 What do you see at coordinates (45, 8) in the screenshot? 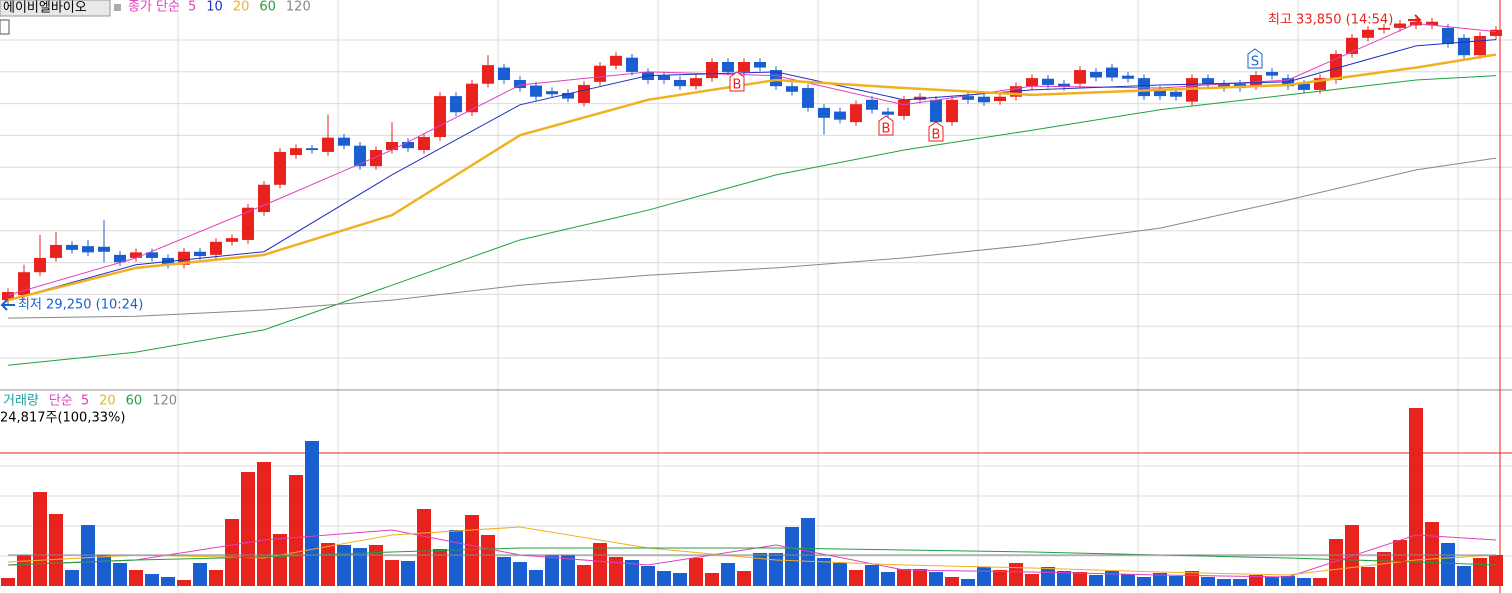
I see `chart-title: 에이비엘바이오` at bounding box center [45, 8].